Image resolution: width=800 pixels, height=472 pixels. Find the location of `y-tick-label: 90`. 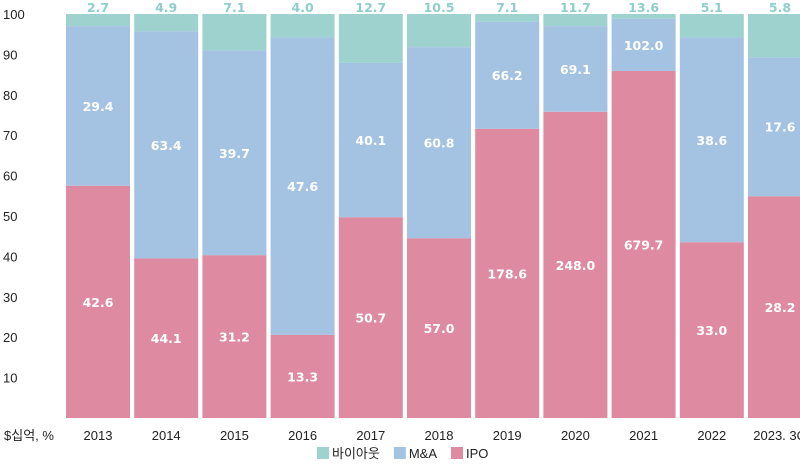

y-tick-label: 90 is located at coordinates (10, 54).